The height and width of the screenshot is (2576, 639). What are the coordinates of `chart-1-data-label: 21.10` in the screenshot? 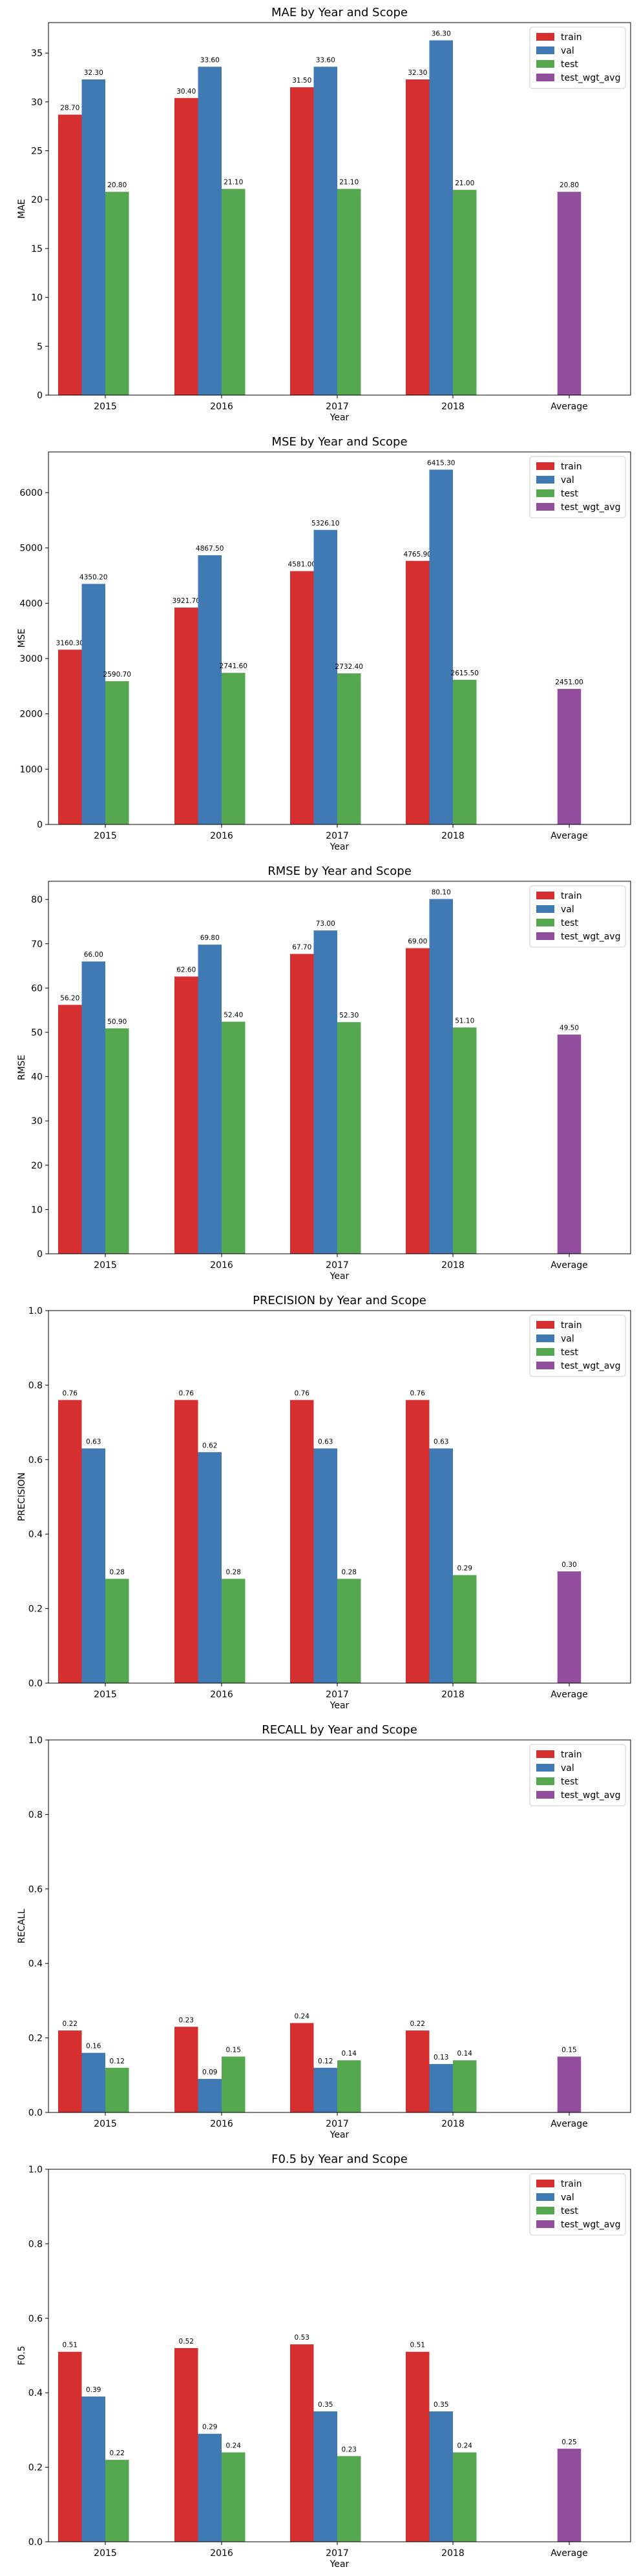 It's located at (349, 183).